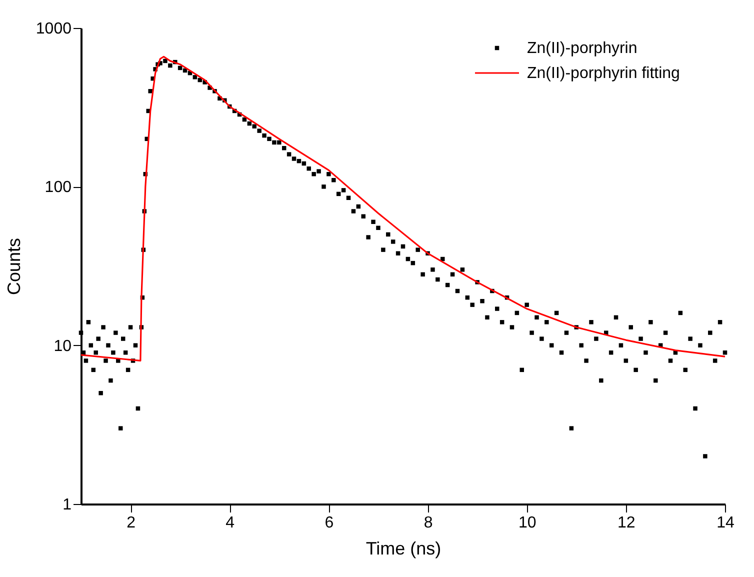  Describe the element at coordinates (527, 523) in the screenshot. I see `x-tick-label: 10` at that location.